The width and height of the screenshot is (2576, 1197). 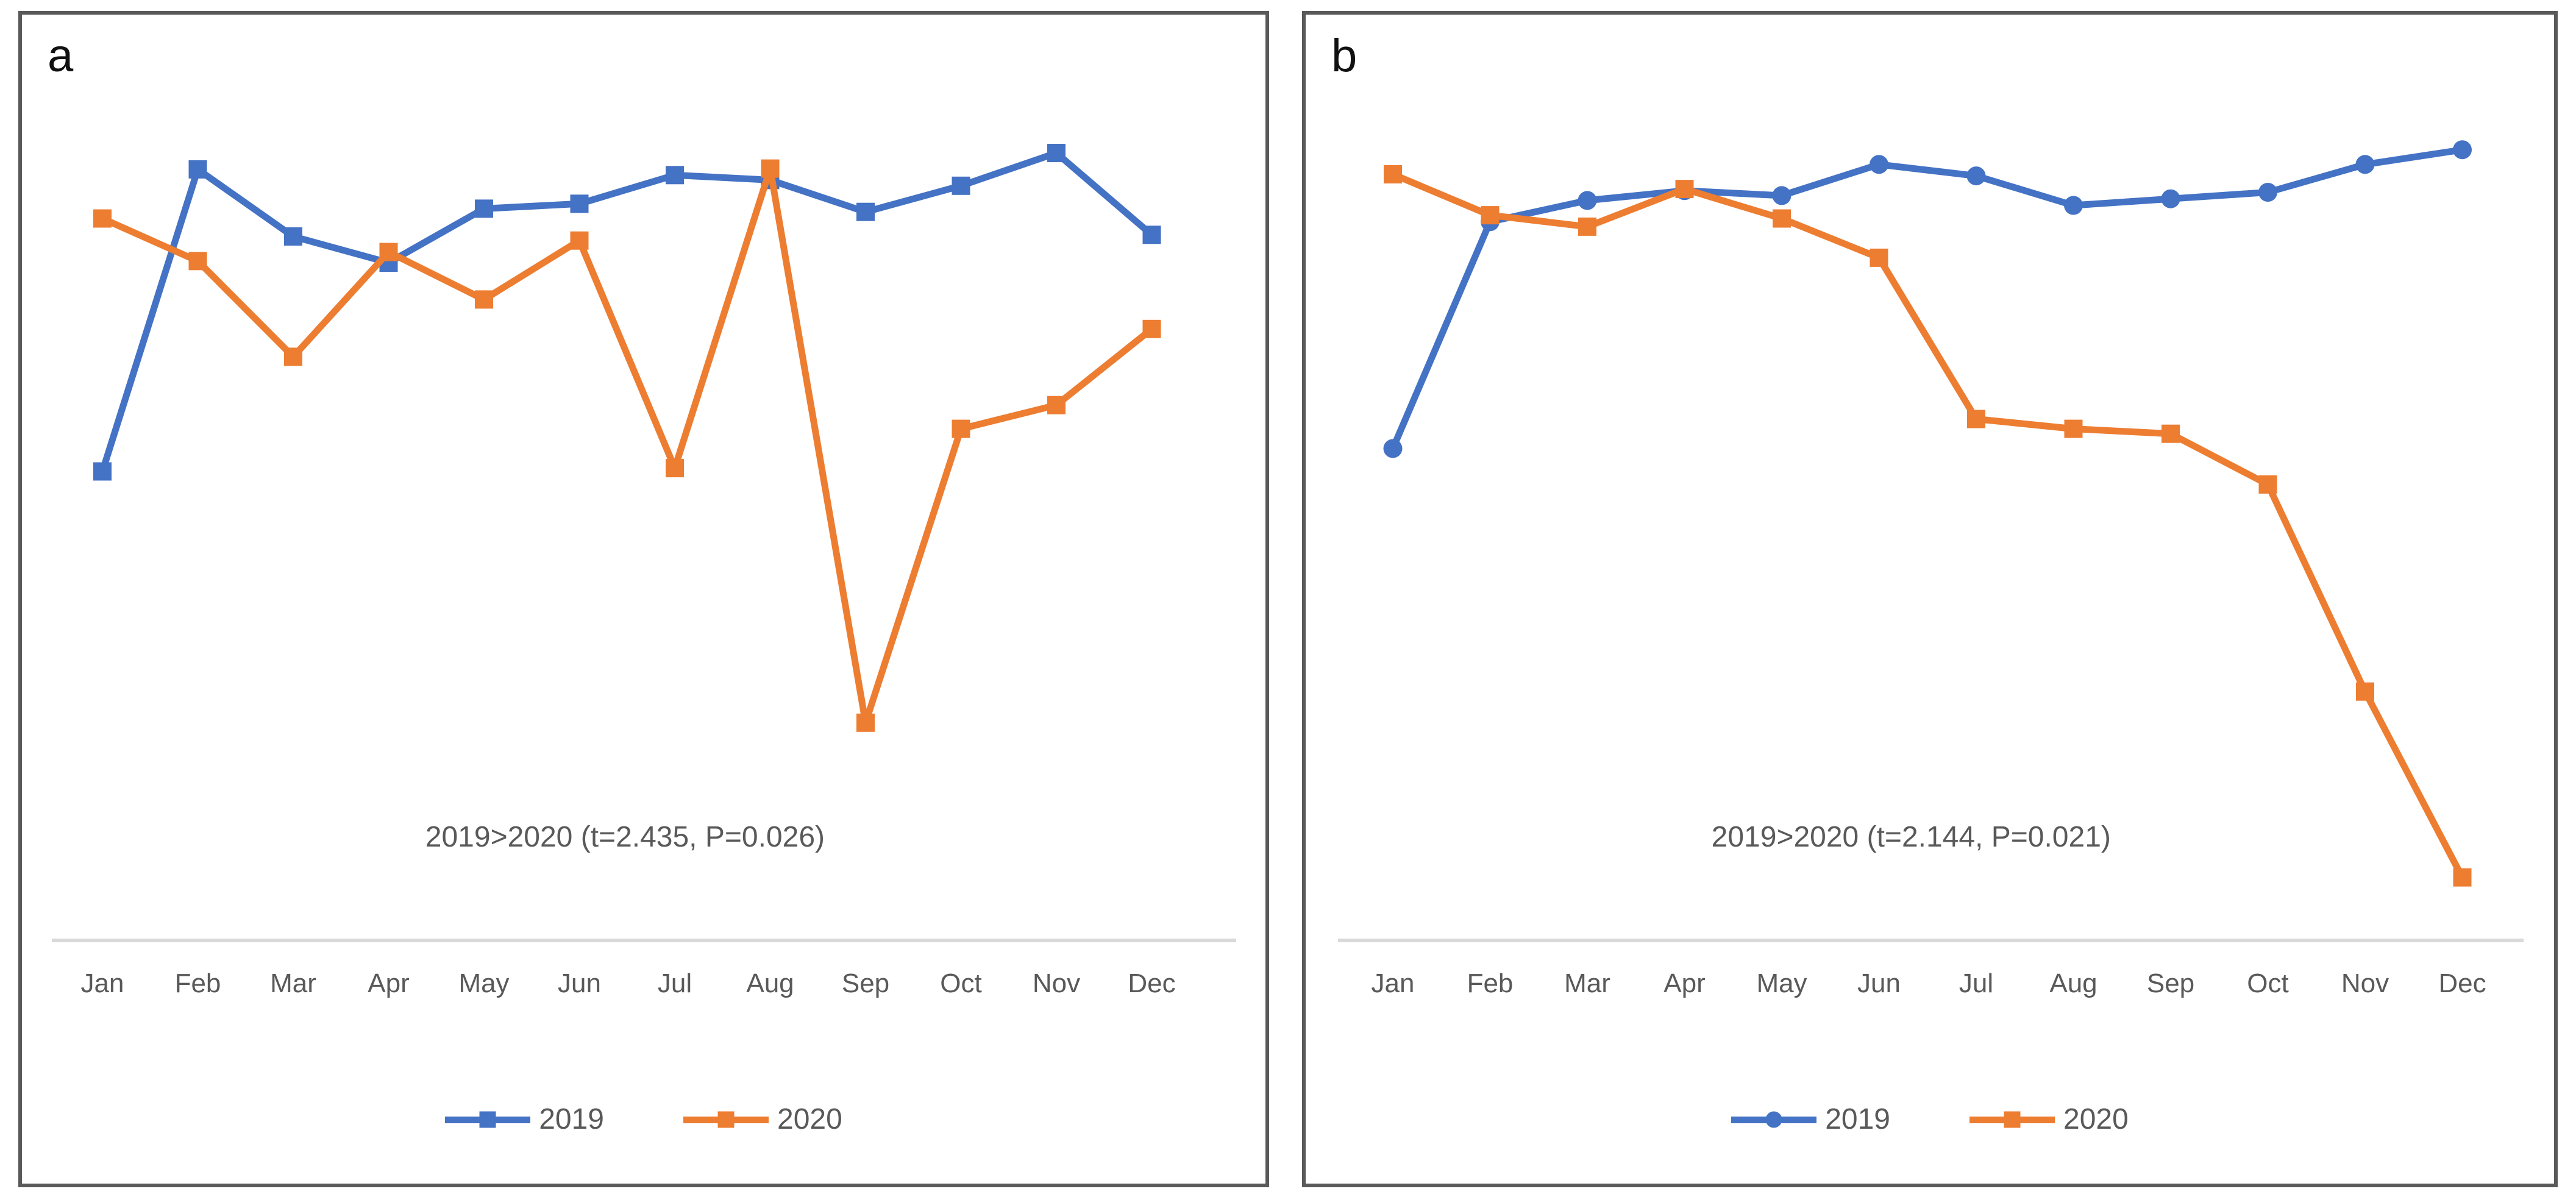 What do you see at coordinates (1930, 1119) in the screenshot?
I see `legend-b: 2019 2020` at bounding box center [1930, 1119].